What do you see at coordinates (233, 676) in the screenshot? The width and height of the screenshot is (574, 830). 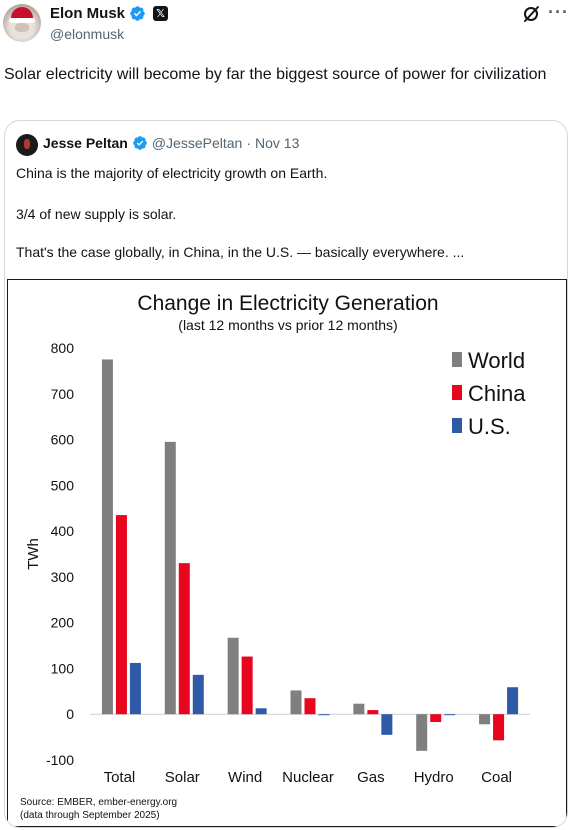 I see `bar-world-wind` at bounding box center [233, 676].